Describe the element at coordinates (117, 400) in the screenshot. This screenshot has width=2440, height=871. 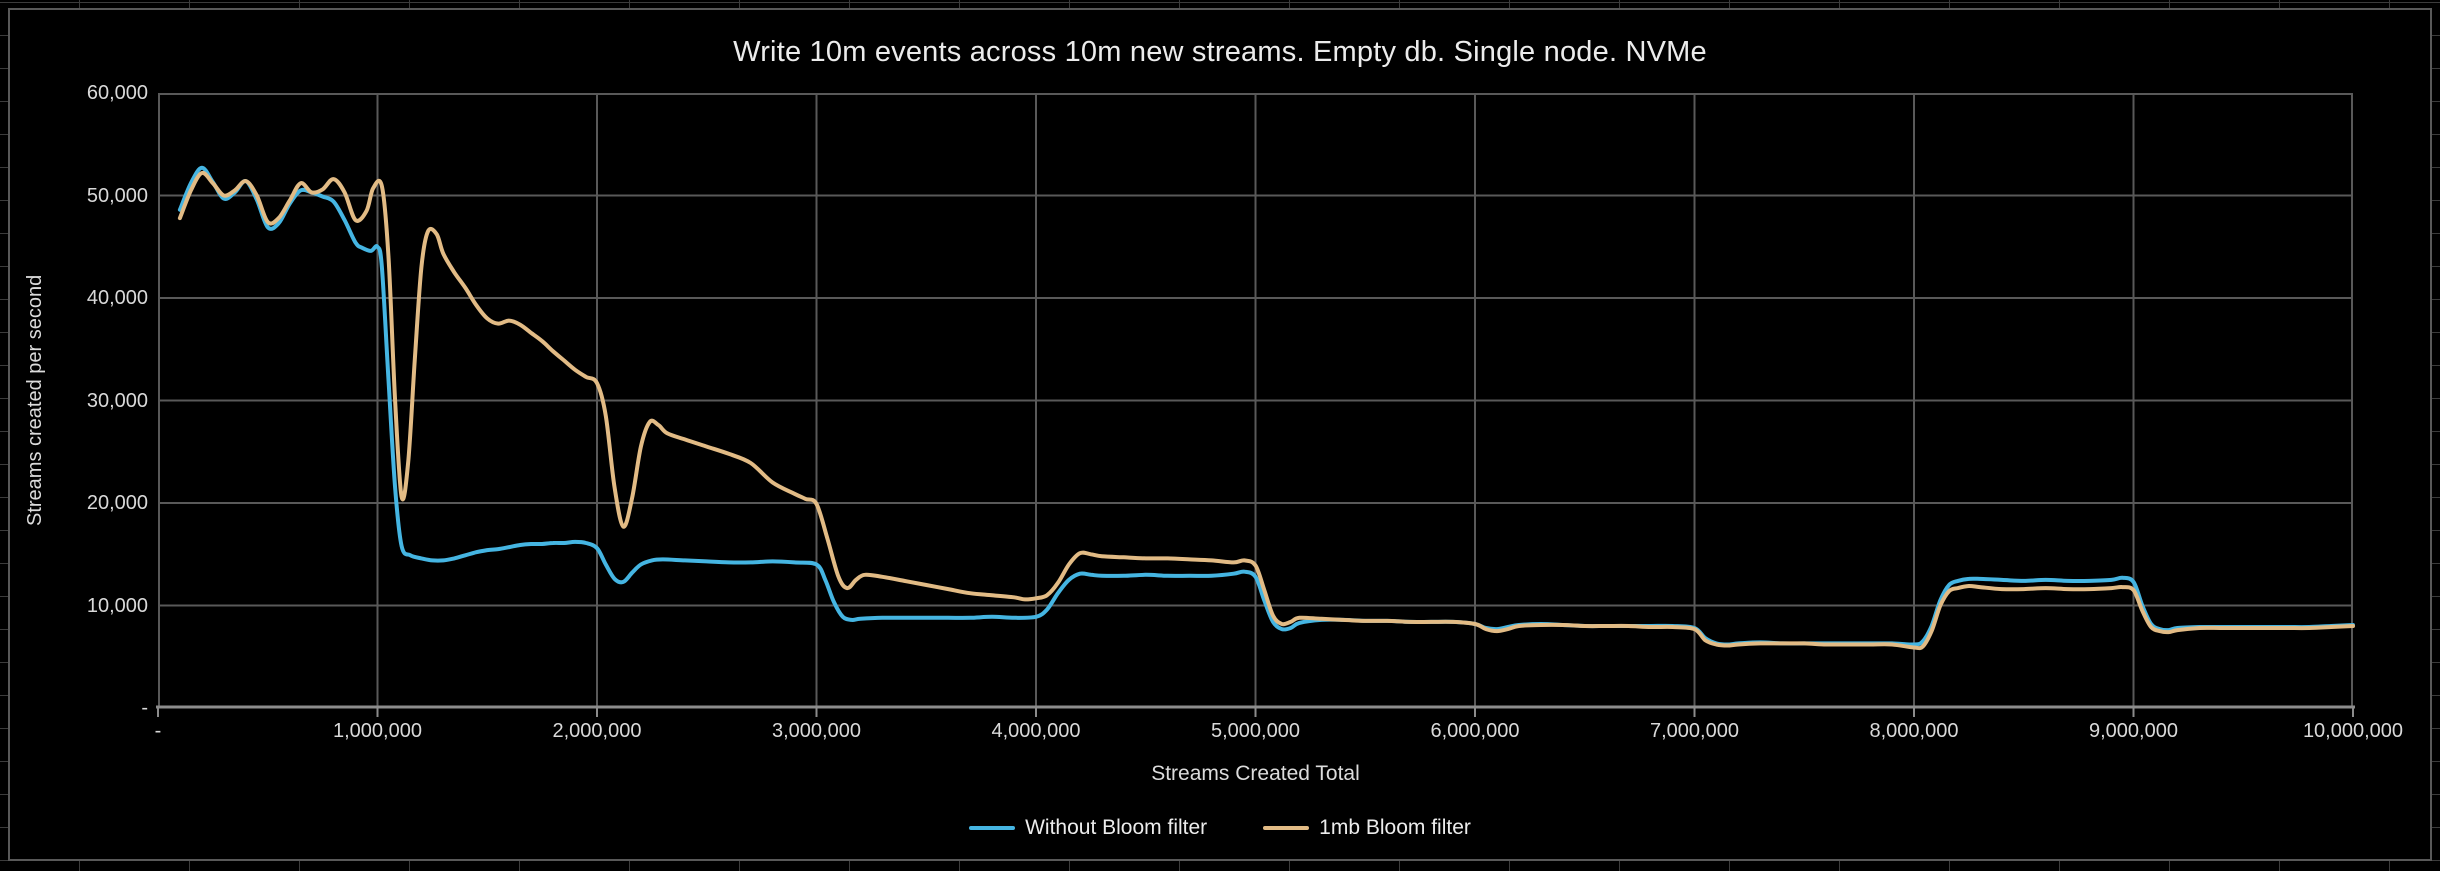
I see `y-tick-label: 30,000` at that location.